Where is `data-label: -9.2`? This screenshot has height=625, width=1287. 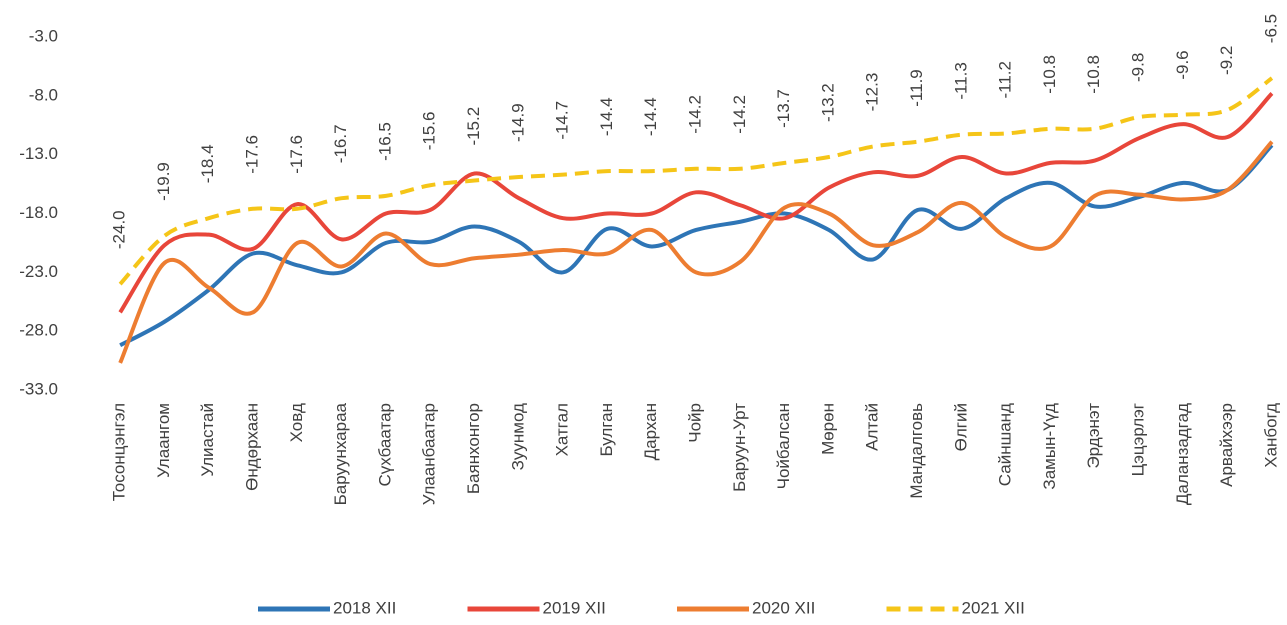
data-label: -9.2 is located at coordinates (1226, 60).